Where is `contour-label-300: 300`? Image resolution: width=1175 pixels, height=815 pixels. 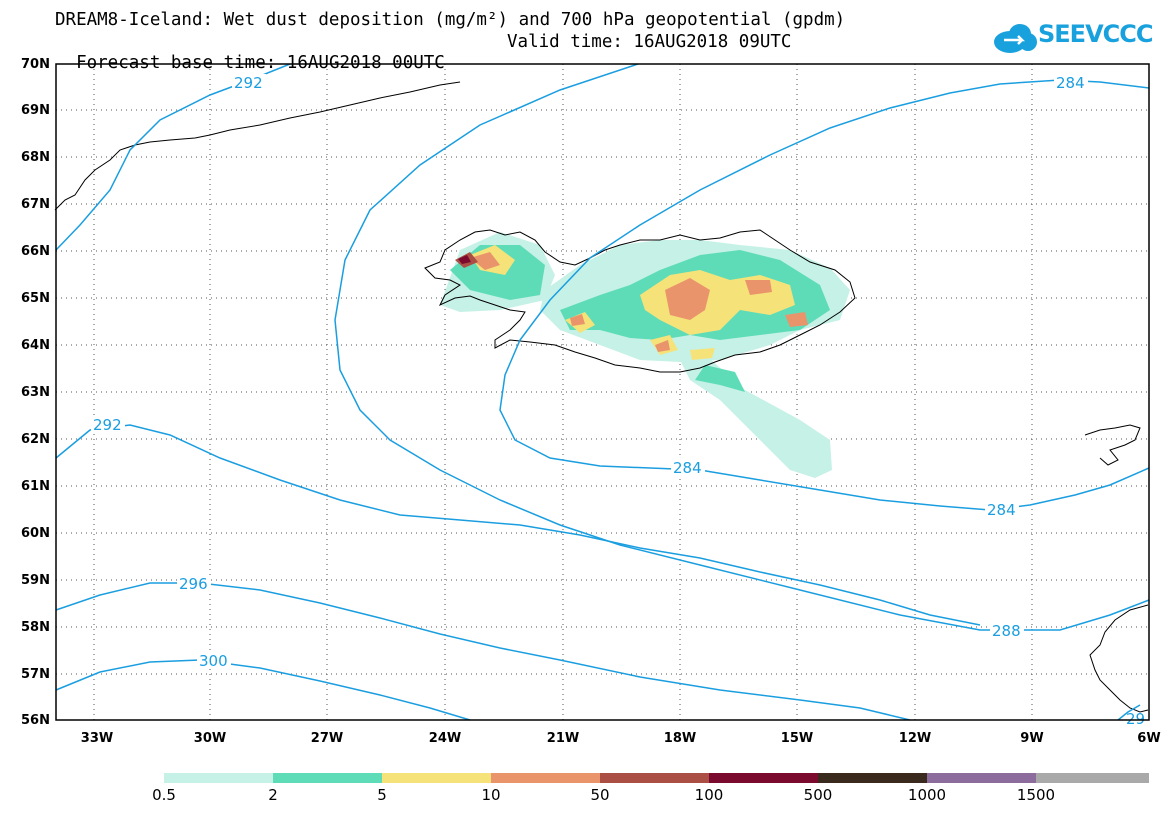 contour-label-300: 300 is located at coordinates (213, 661).